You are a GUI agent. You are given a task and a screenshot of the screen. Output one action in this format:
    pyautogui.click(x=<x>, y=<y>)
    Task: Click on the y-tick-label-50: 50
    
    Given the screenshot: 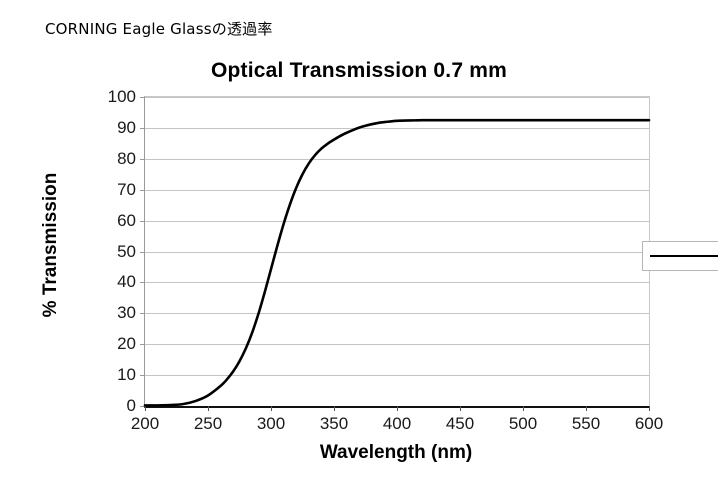 What is the action you would take?
    pyautogui.click(x=126, y=251)
    